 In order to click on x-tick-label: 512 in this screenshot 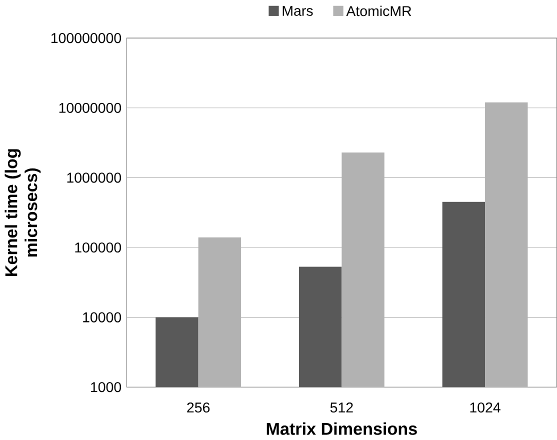, I will do `click(341, 407)`.